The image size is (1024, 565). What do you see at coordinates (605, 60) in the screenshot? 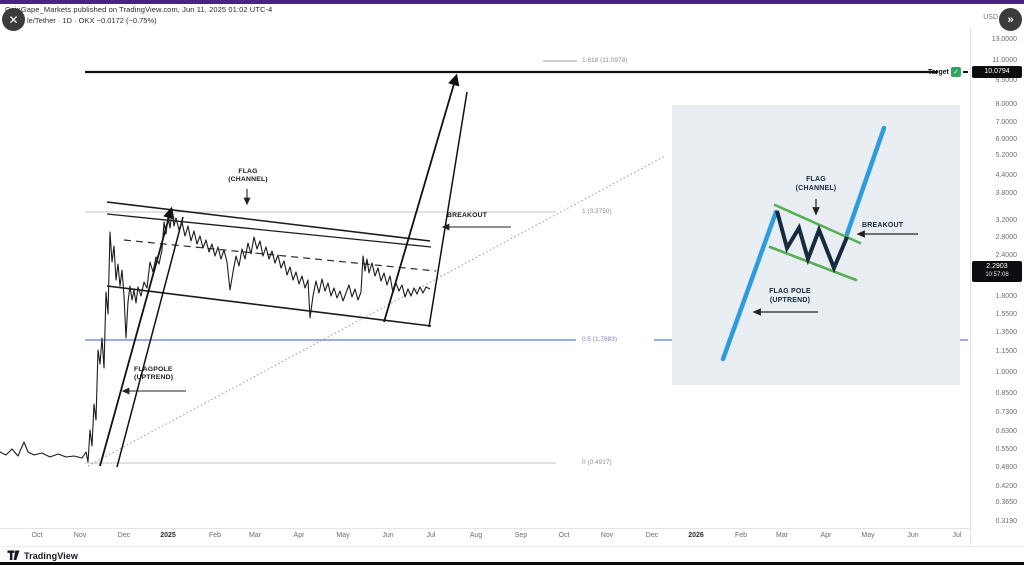
I see `fib-label-1618: 1.618 (11.0978)` at bounding box center [605, 60].